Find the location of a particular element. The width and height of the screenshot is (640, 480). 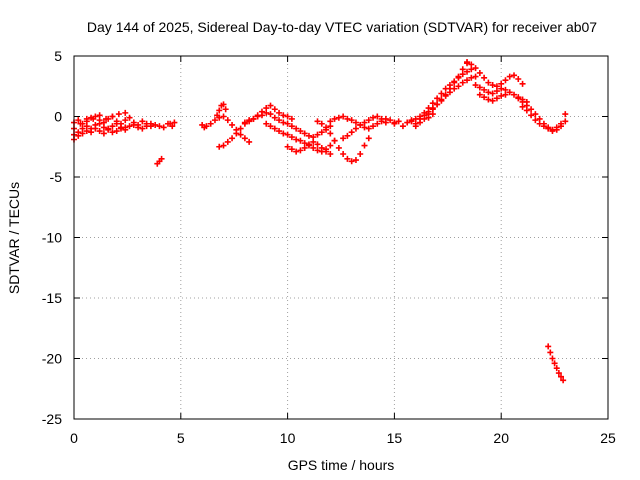

series-band-c is located at coordinates (100, 133).